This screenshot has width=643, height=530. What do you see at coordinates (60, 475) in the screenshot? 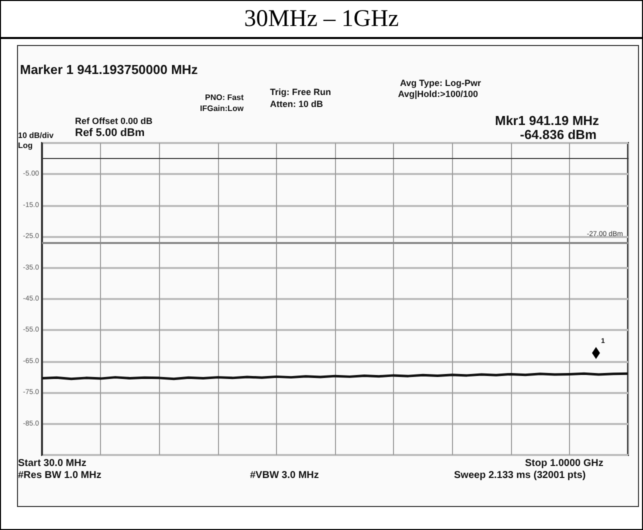
I see `text: #Res BW 1.0 MHz` at bounding box center [60, 475].